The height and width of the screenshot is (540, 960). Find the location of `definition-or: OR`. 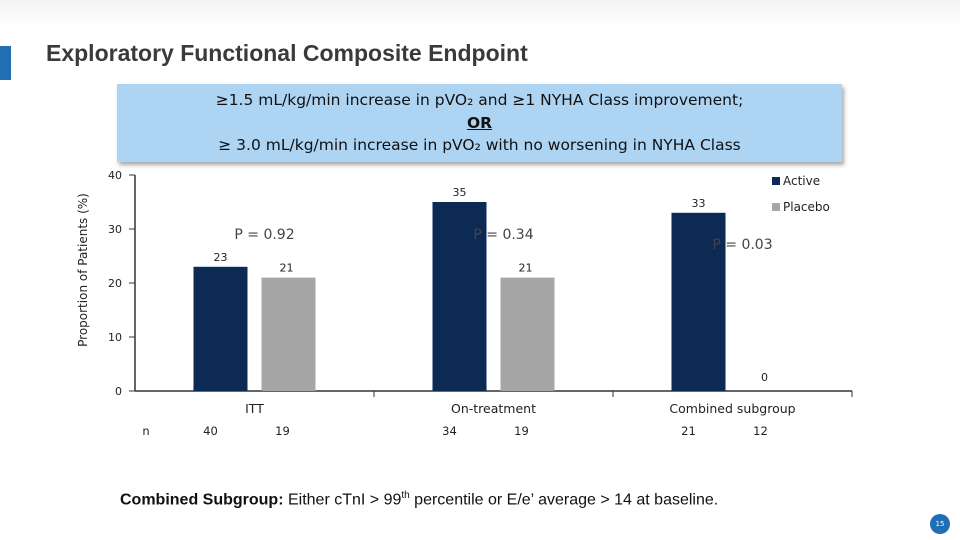

definition-or: OR is located at coordinates (479, 122).